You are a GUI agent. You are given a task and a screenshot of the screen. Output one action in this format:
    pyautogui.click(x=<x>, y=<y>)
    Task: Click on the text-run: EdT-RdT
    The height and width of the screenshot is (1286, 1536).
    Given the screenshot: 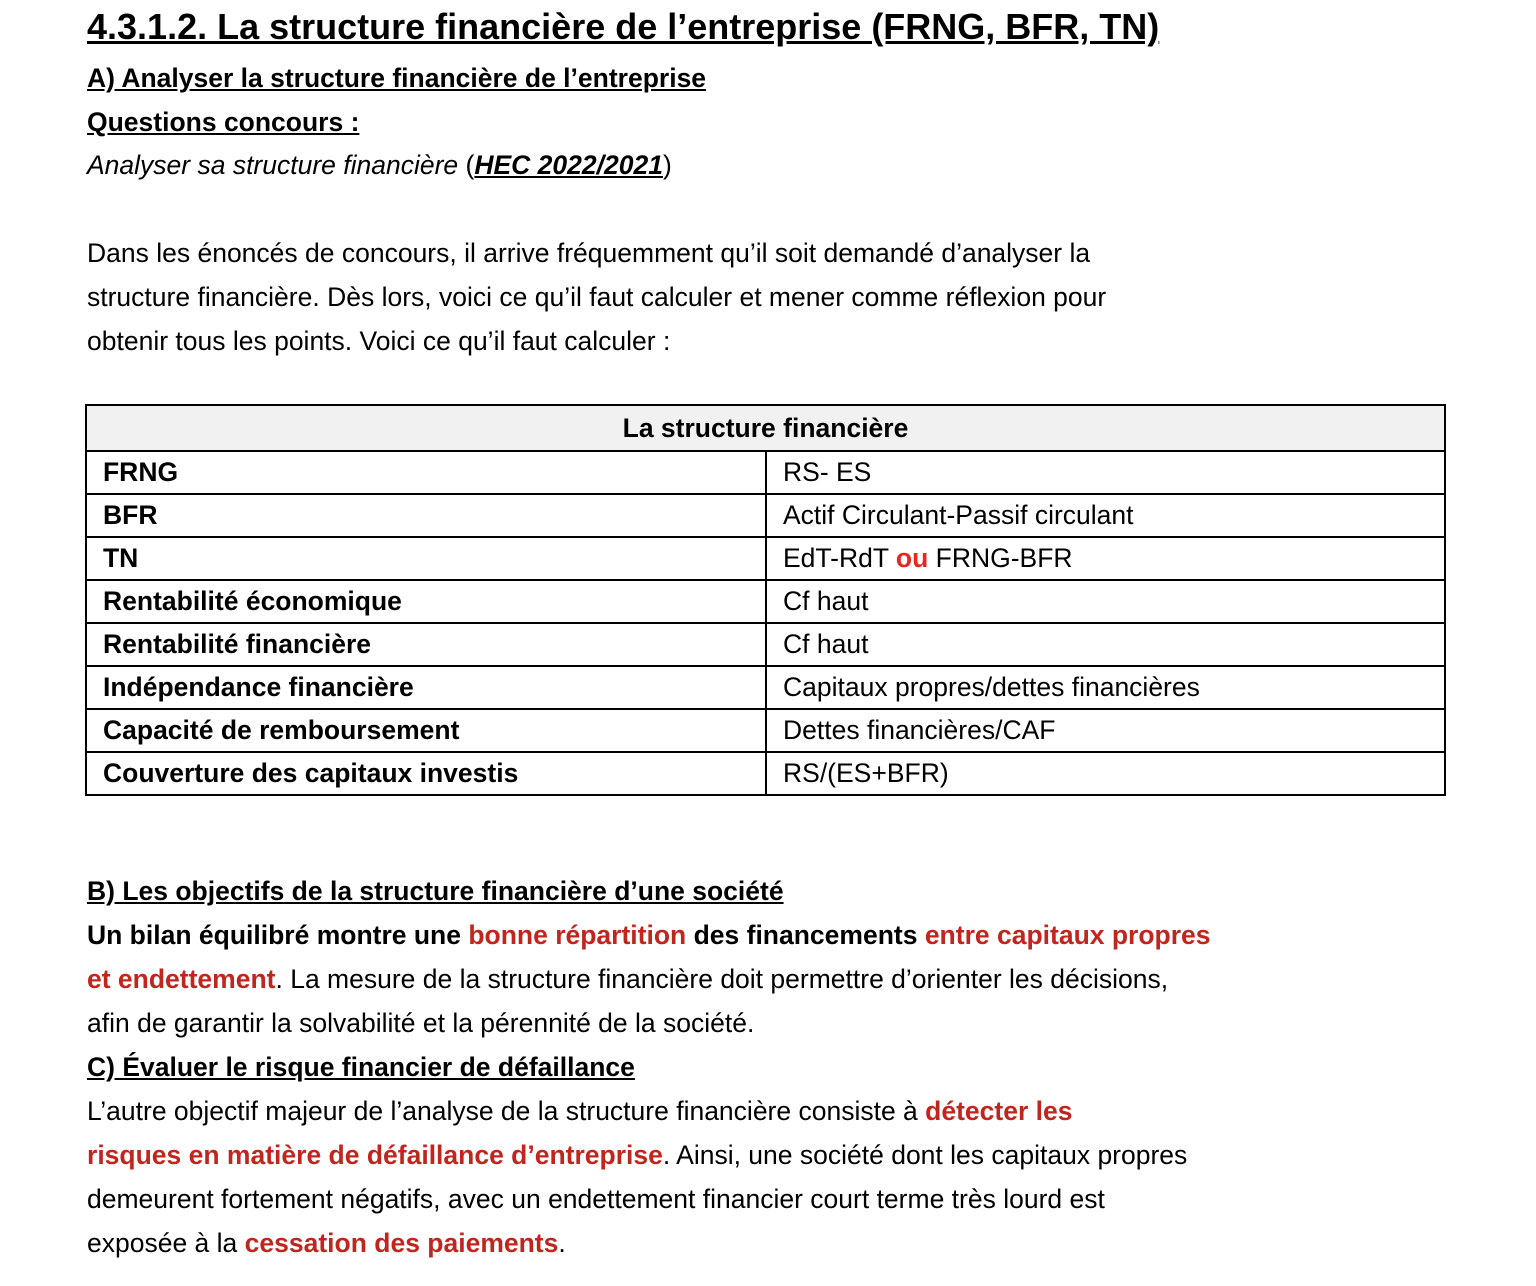 What is the action you would take?
    pyautogui.click(x=839, y=558)
    